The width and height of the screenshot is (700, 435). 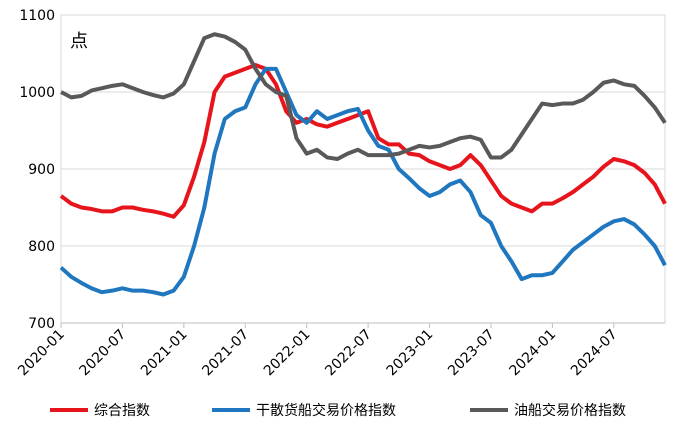 I want to click on y-tick-label: 1100, so click(x=37, y=16).